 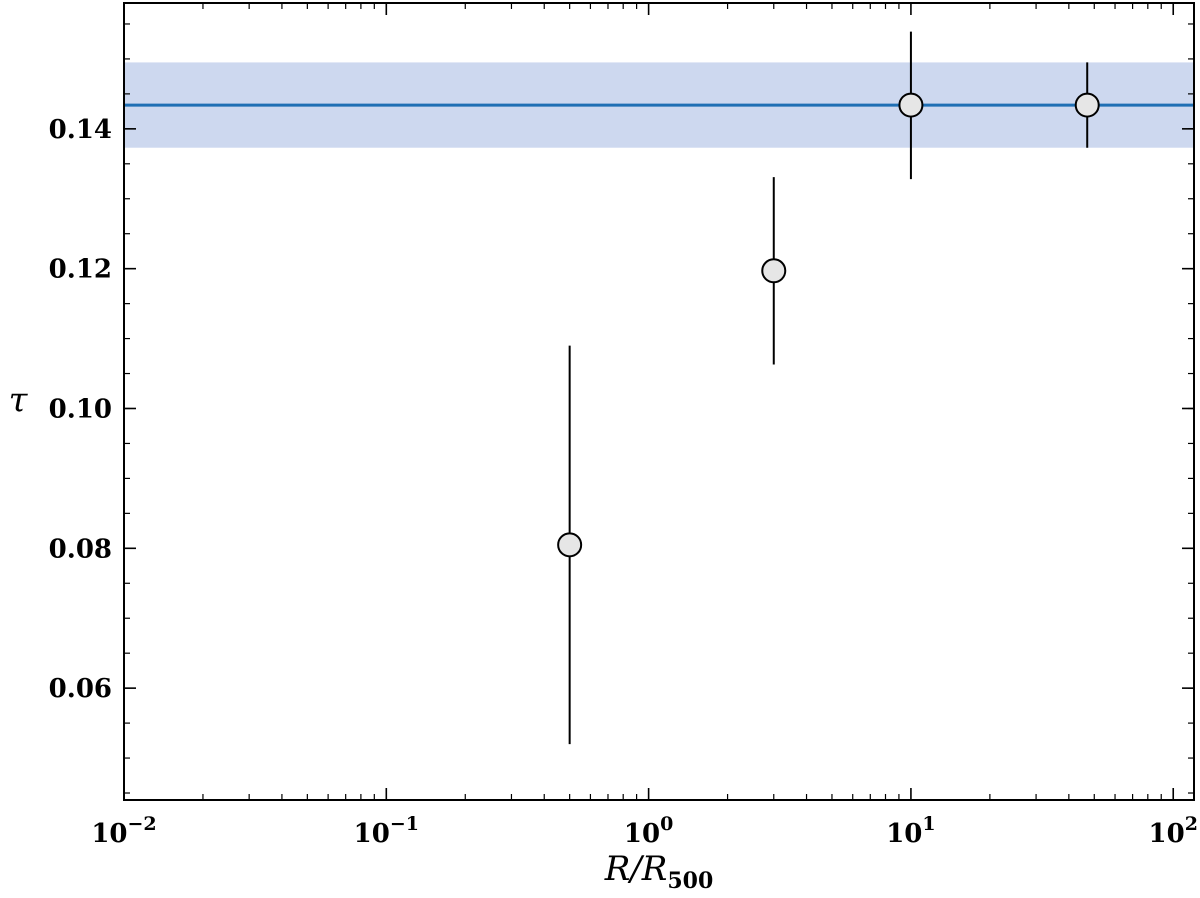 I want to click on x-tick-exp-3: 1, so click(x=928, y=824).